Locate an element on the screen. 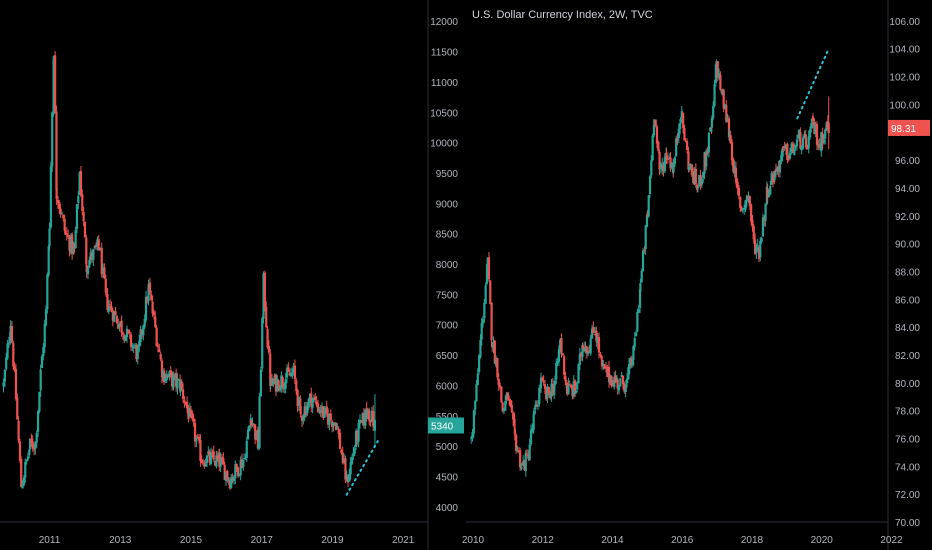  left-x-tick-label: 2013 is located at coordinates (120, 540).